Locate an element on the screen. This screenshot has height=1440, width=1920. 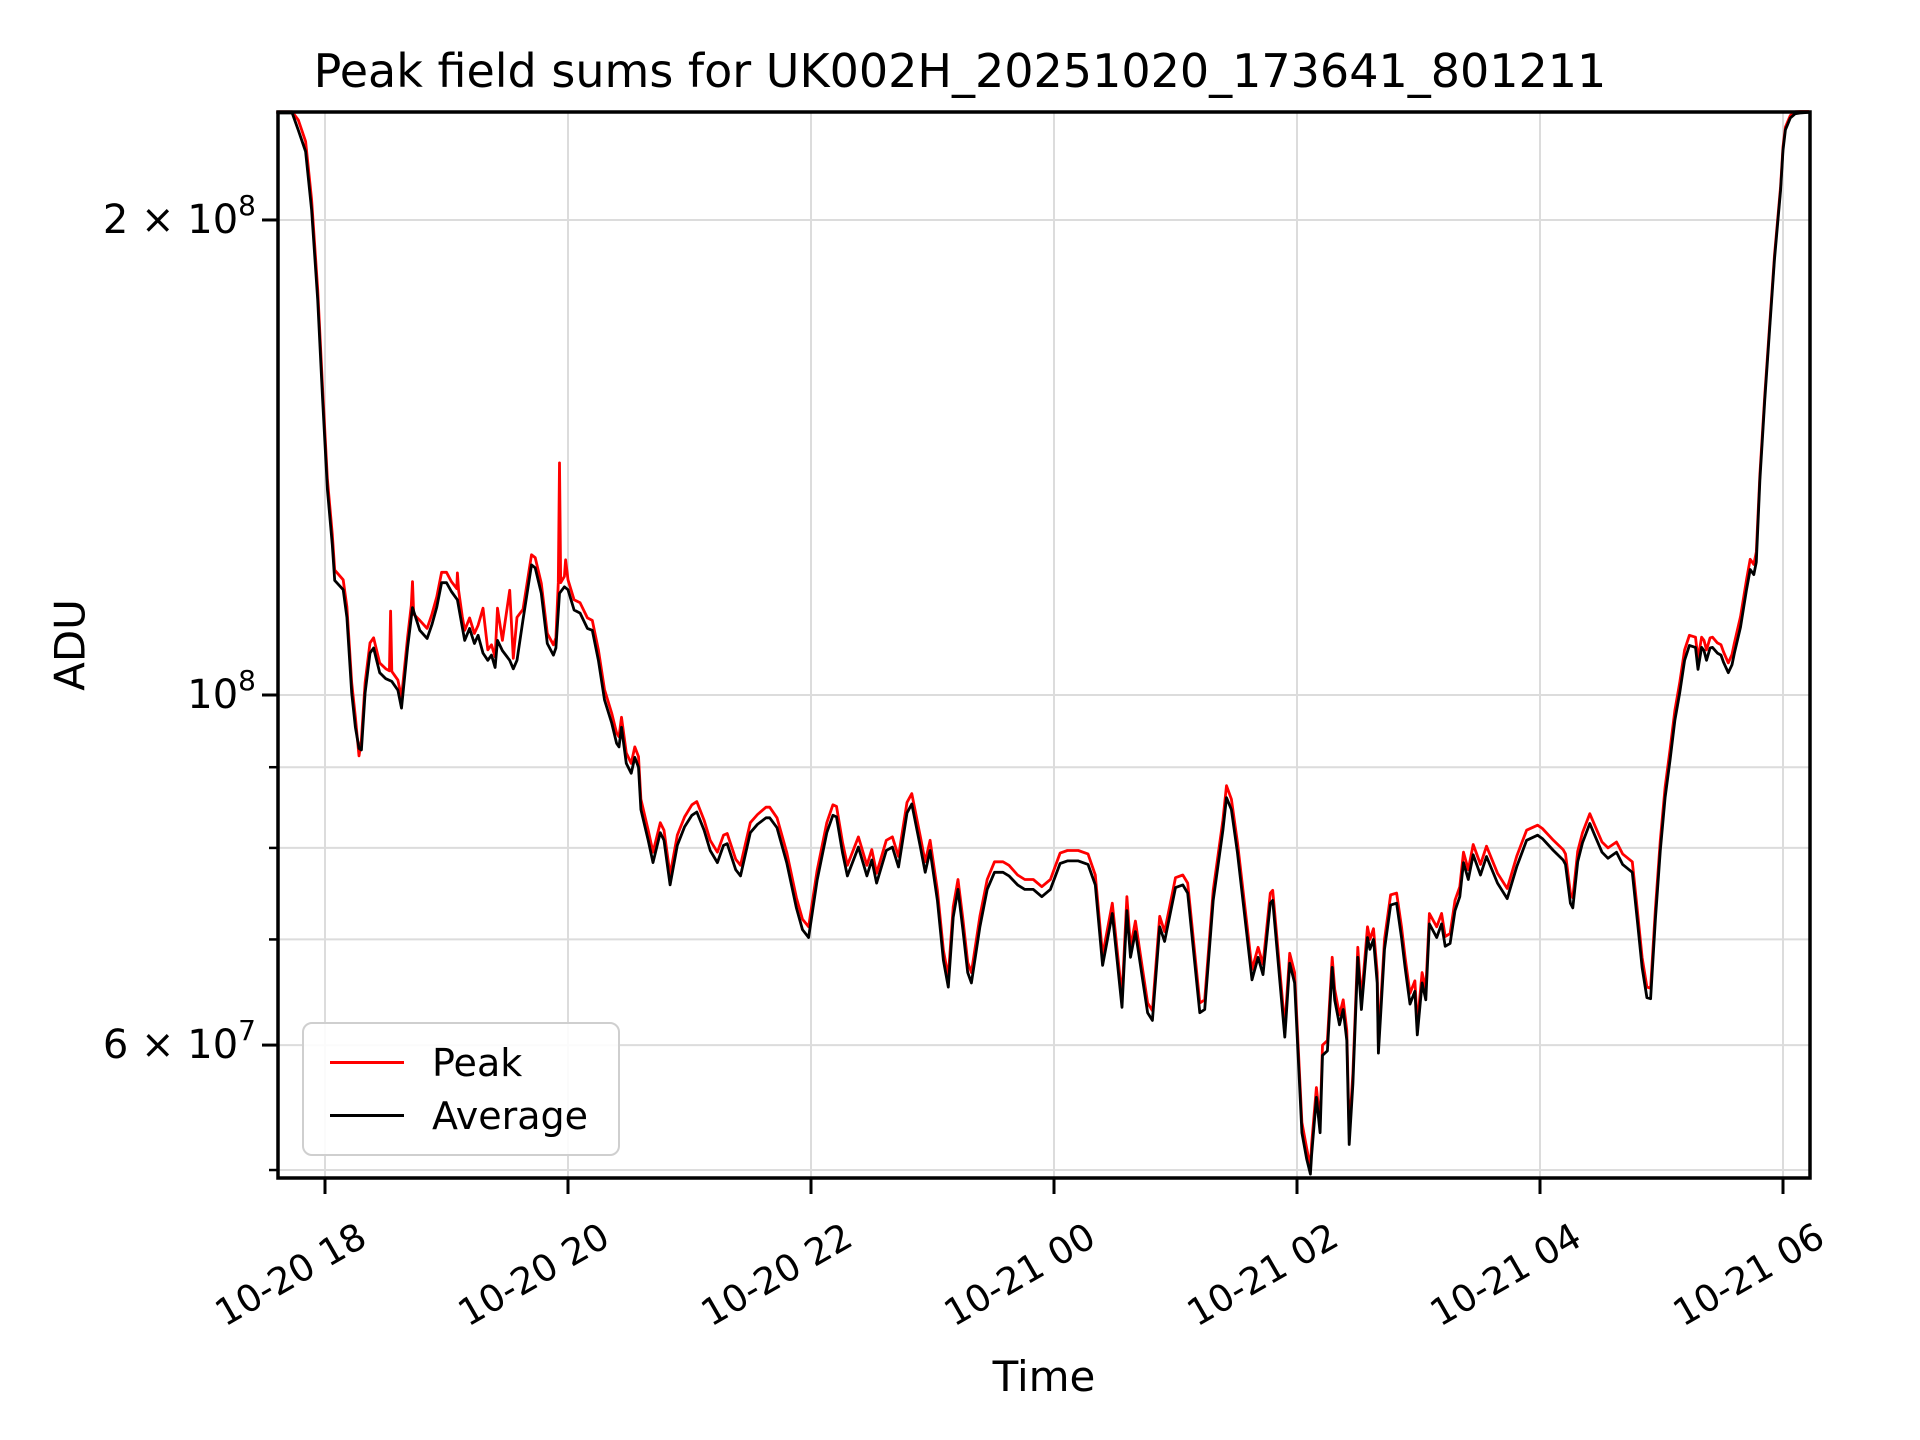
x-tick-label: 10-21 04 is located at coordinates (1506, 1275).